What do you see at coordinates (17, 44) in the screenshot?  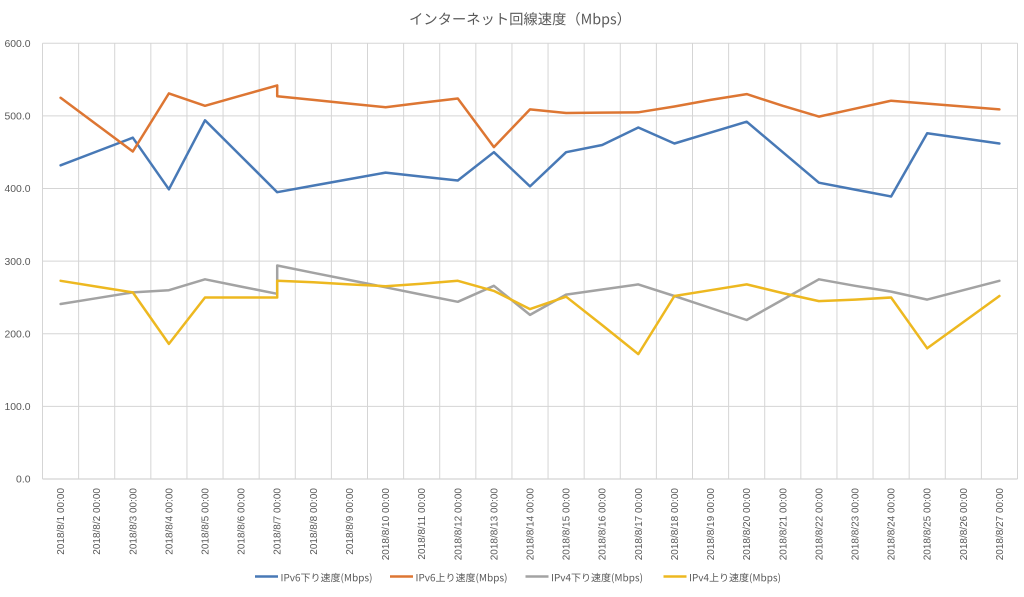 I see `svg-text: 600.0` at bounding box center [17, 44].